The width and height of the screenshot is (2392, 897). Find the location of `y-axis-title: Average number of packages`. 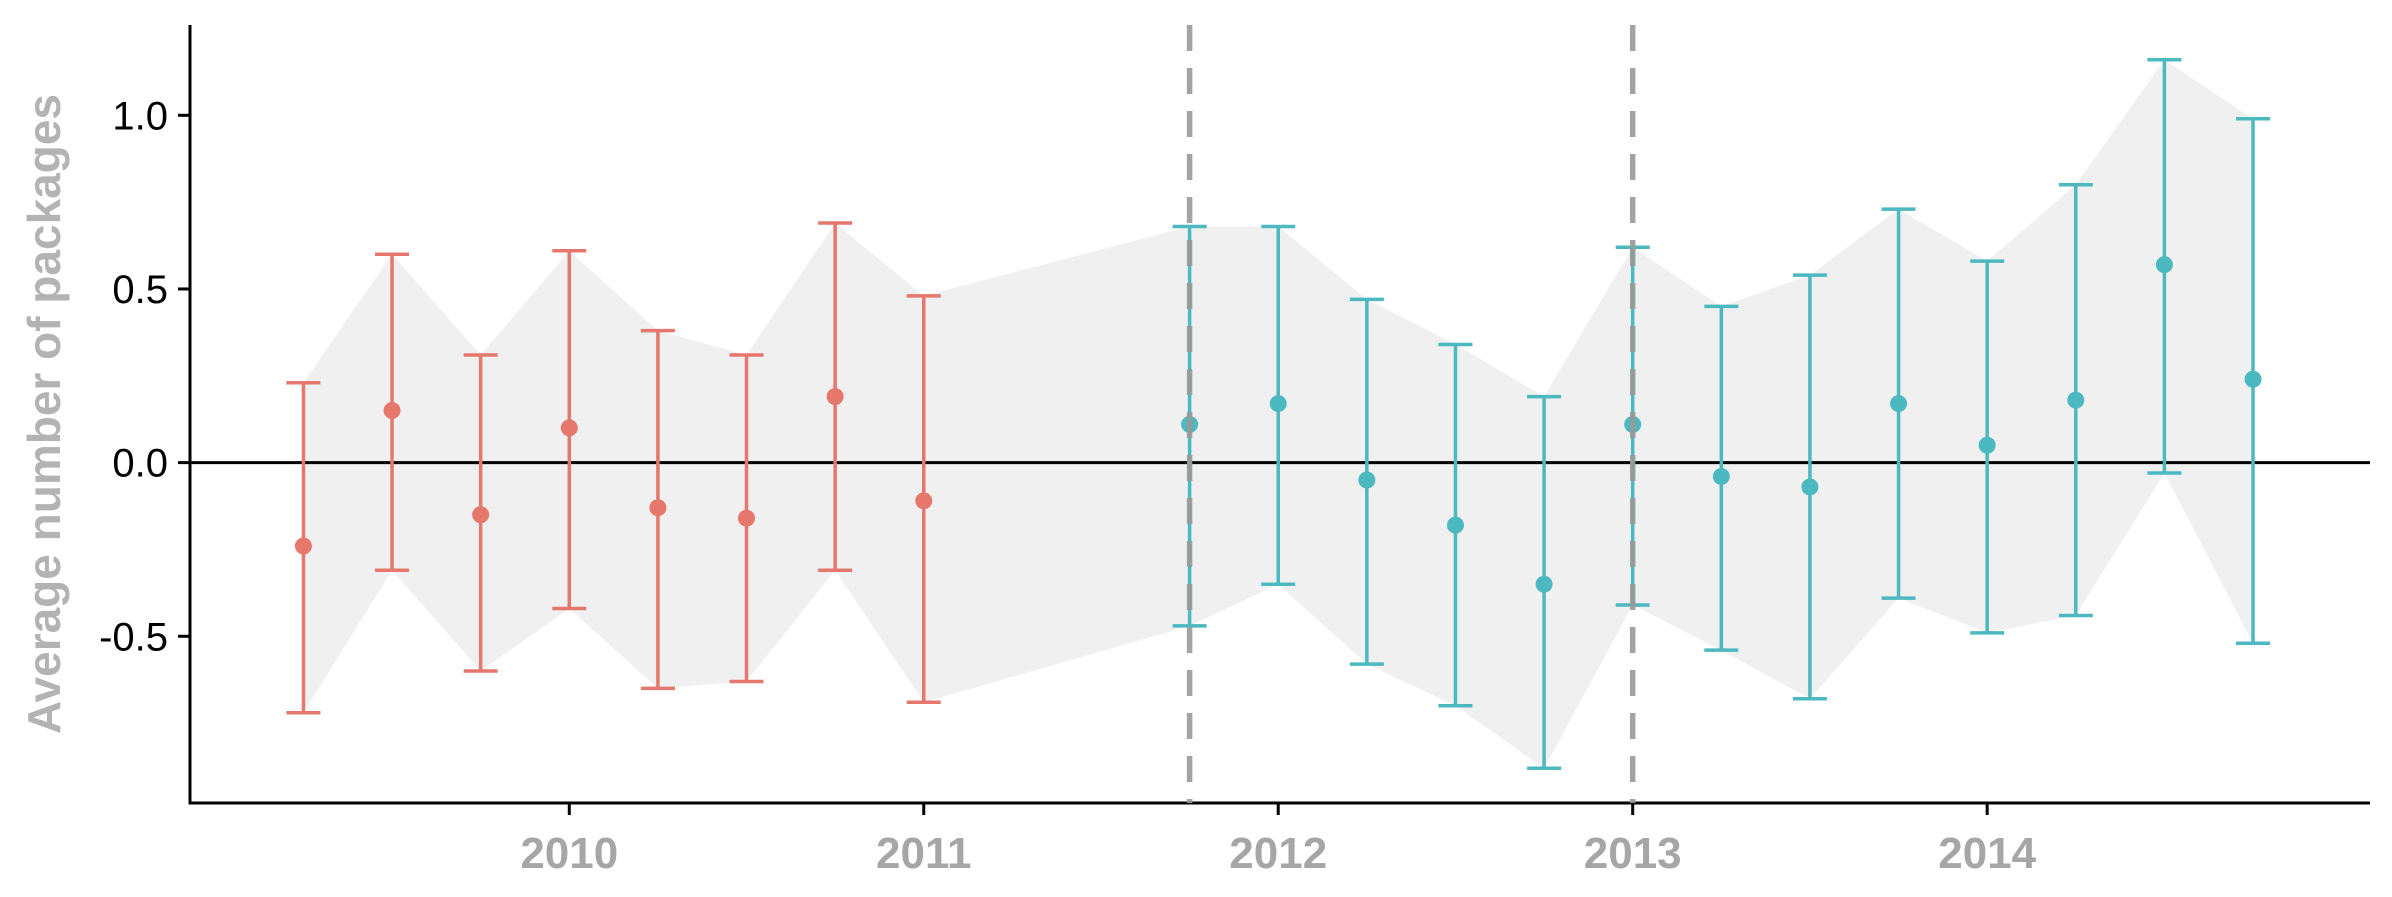

y-axis-title: Average number of packages is located at coordinates (44, 414).